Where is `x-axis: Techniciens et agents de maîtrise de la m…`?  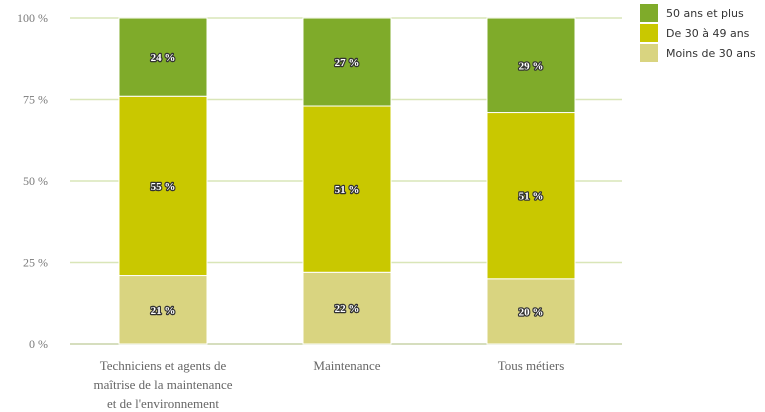 x-axis: Techniciens et agents de maîtrise de la m… is located at coordinates (329, 384).